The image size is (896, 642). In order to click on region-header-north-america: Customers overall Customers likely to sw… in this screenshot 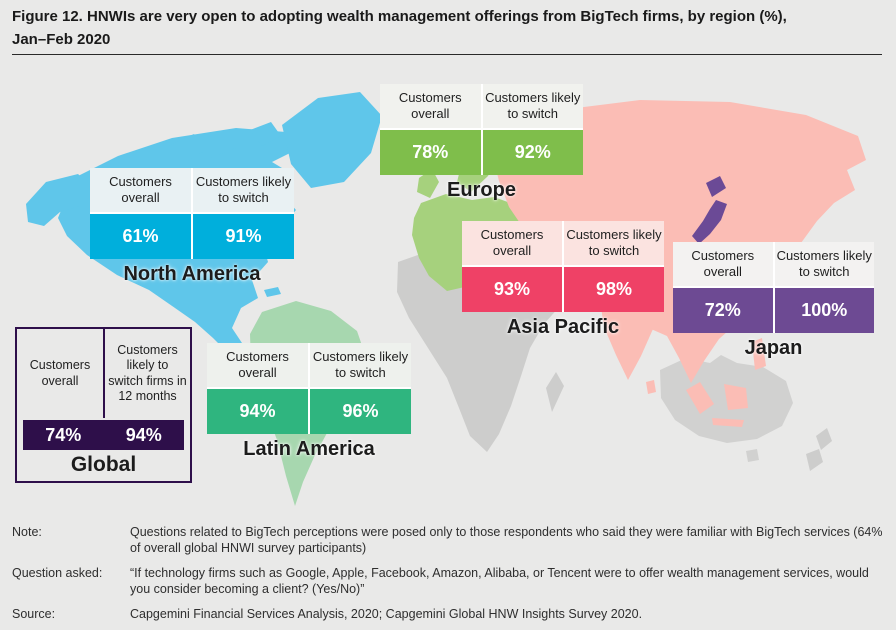, I will do `click(192, 190)`.